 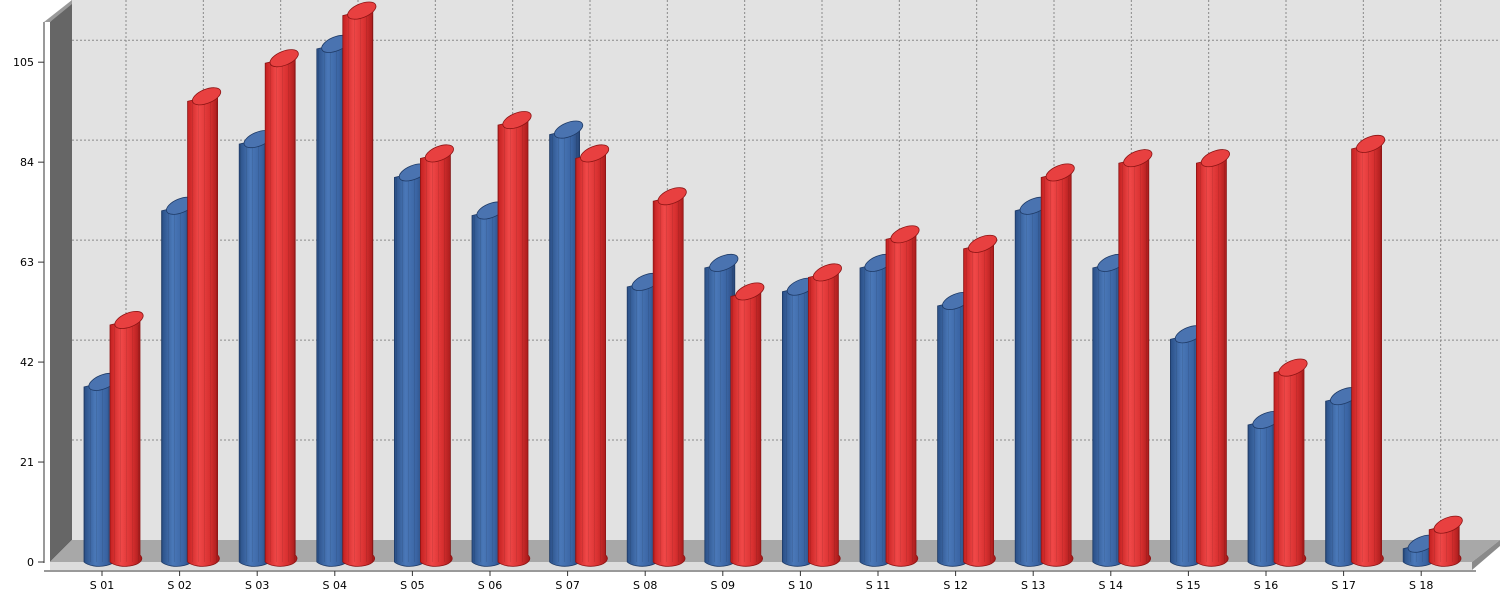 I want to click on x-tick-label: S 01, so click(x=102, y=585).